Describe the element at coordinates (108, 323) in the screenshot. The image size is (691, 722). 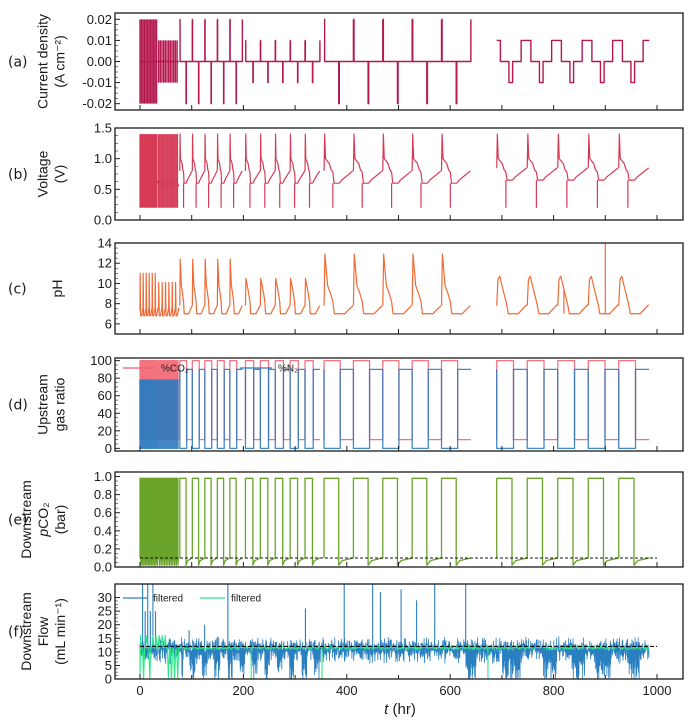
I see `y-tick-label: 6` at that location.